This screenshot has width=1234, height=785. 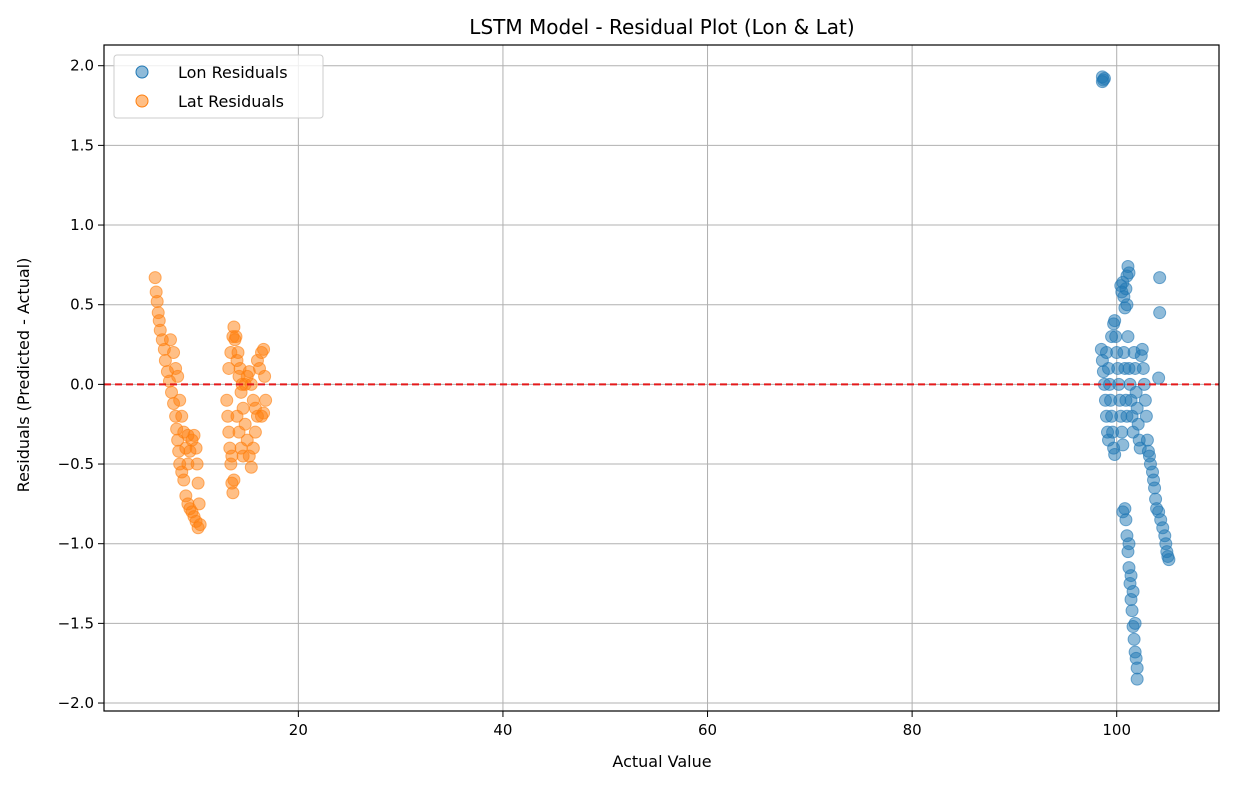 What do you see at coordinates (912, 730) in the screenshot?
I see `x-tick-label: 80` at bounding box center [912, 730].